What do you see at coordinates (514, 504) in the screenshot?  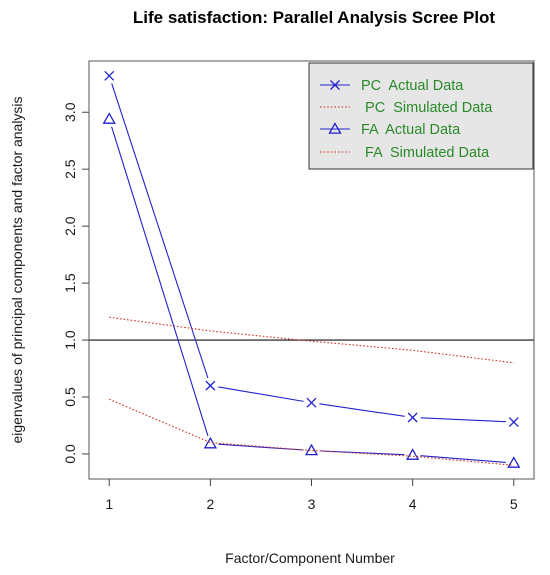 I see `x-tick-label: 5` at bounding box center [514, 504].